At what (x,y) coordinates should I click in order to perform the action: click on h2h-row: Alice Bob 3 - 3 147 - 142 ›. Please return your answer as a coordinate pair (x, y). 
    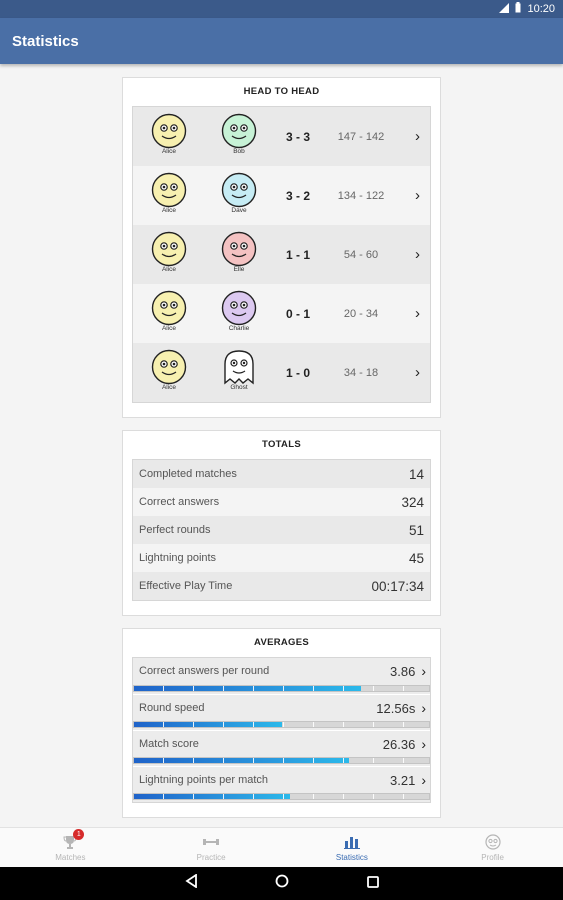
    Looking at the image, I should click on (281, 136).